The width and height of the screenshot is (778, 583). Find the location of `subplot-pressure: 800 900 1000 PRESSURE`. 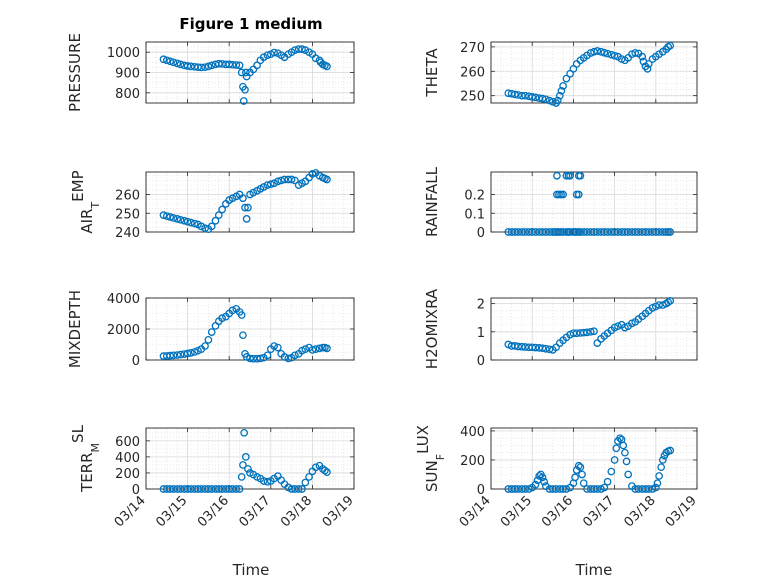

subplot-pressure: 800 900 1000 PRESSURE is located at coordinates (210, 72).